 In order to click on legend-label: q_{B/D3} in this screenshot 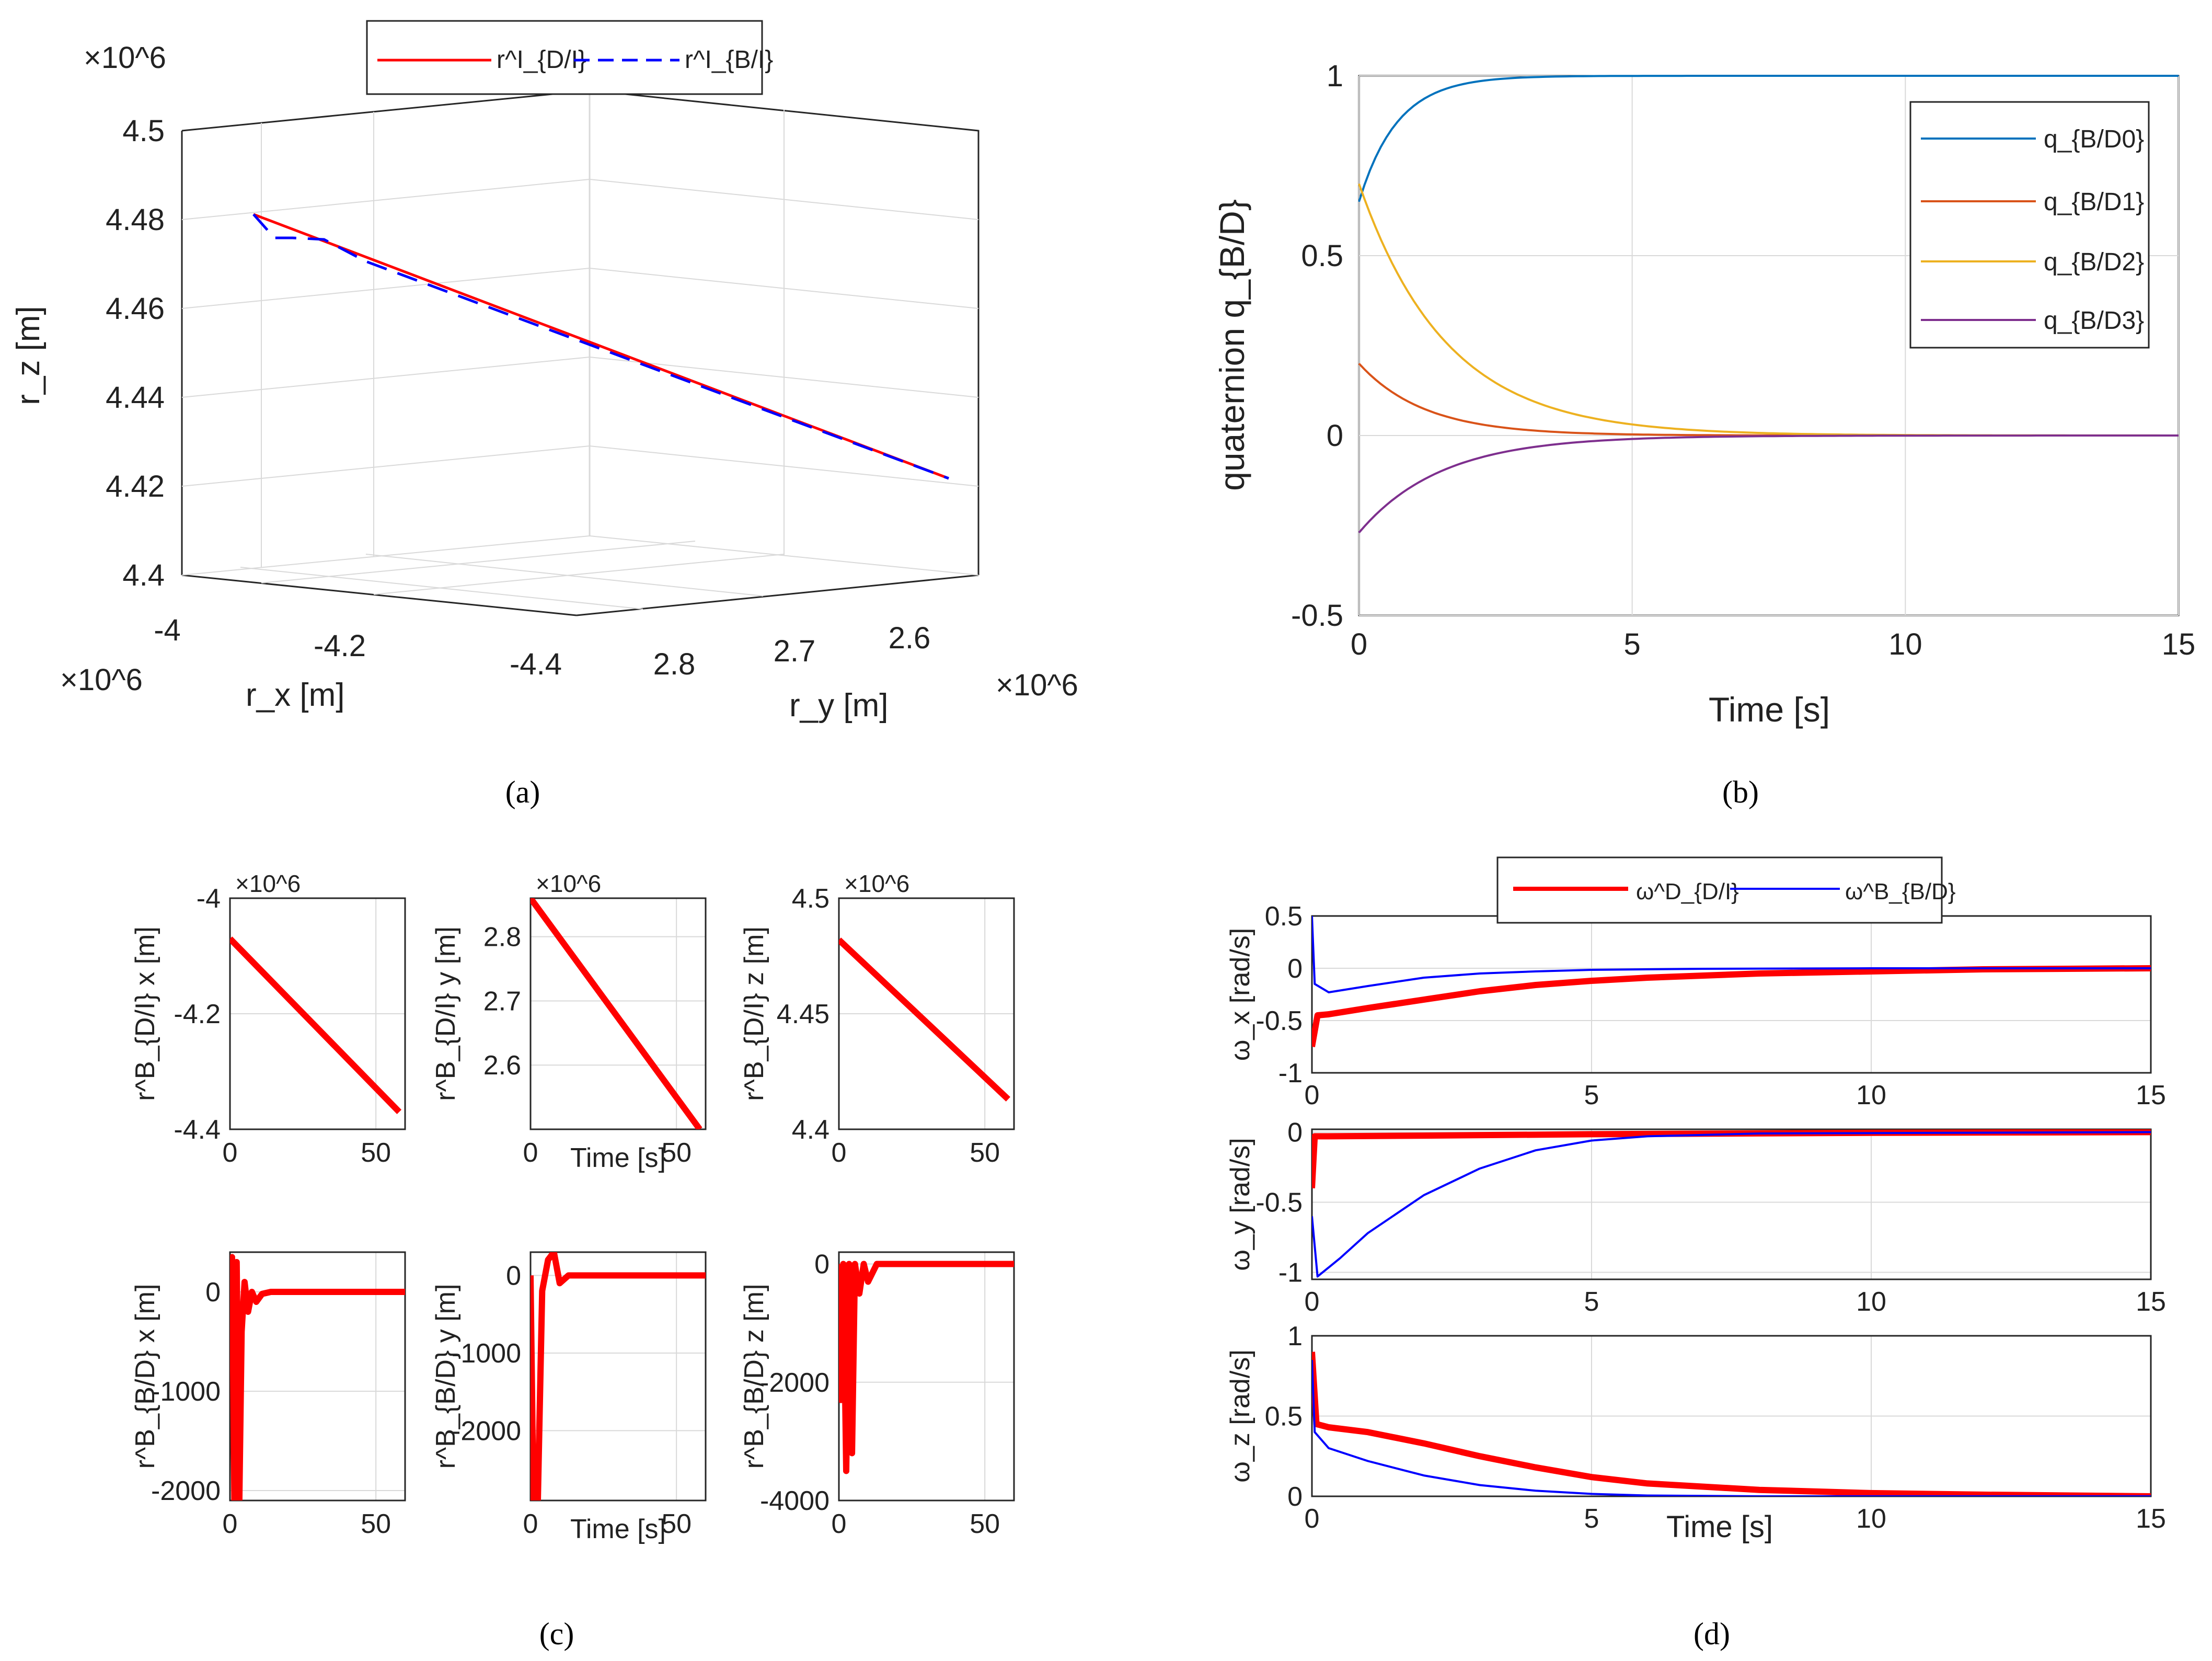, I will do `click(2094, 321)`.